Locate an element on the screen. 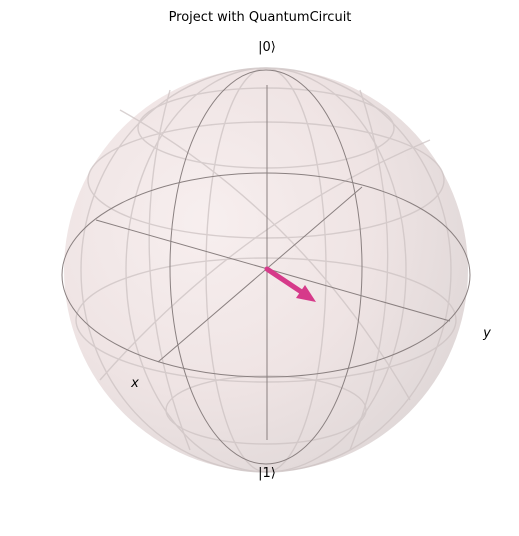  y-axis-label: y is located at coordinates (486, 333).